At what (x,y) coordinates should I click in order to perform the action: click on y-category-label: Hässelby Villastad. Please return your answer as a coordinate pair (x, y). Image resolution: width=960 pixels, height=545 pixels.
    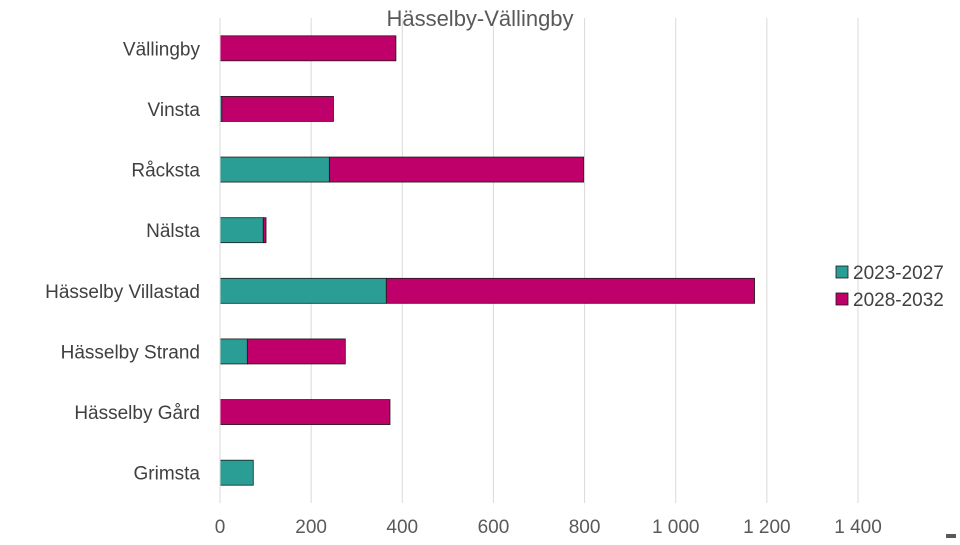
    Looking at the image, I should click on (122, 292).